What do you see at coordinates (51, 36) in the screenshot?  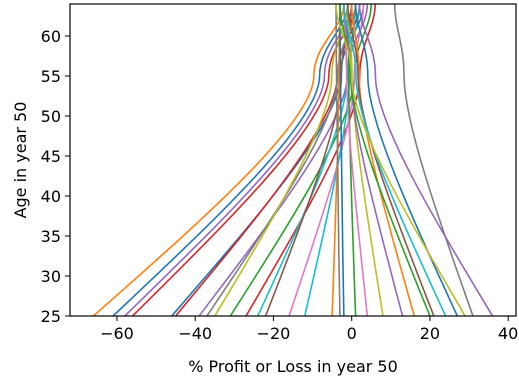 I see `y-tick-label: 60` at bounding box center [51, 36].